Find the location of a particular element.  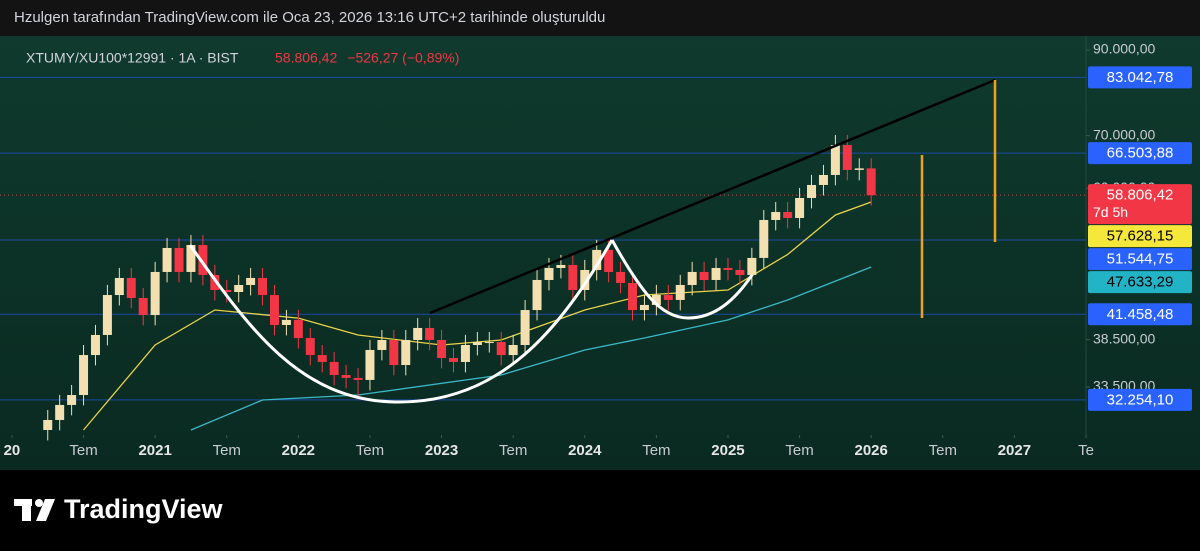

price-tag-label: 58.806,42 is located at coordinates (1140, 195).